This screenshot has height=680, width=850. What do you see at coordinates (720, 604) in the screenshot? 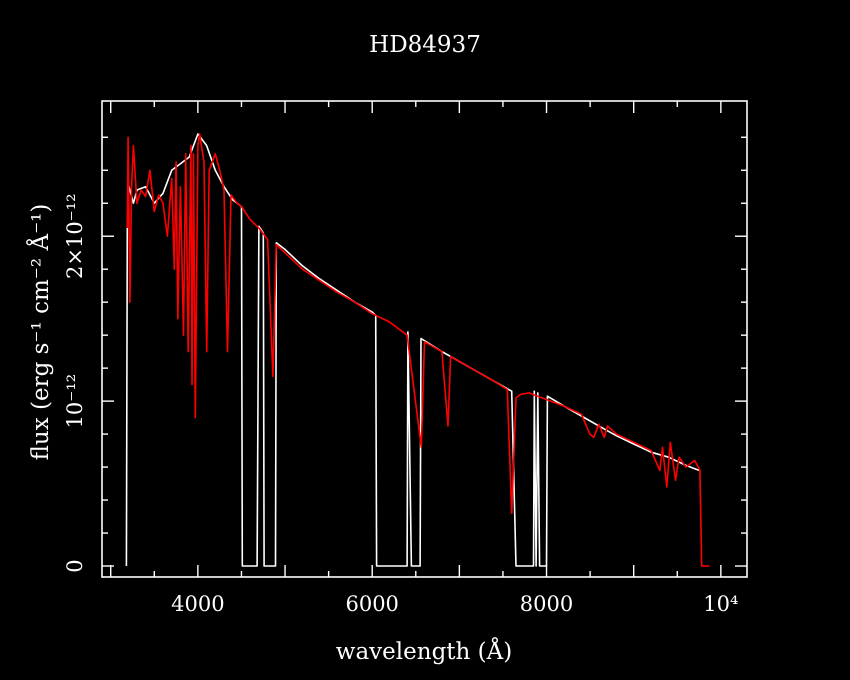
I see `x-tick-label: 10⁴` at bounding box center [720, 604].